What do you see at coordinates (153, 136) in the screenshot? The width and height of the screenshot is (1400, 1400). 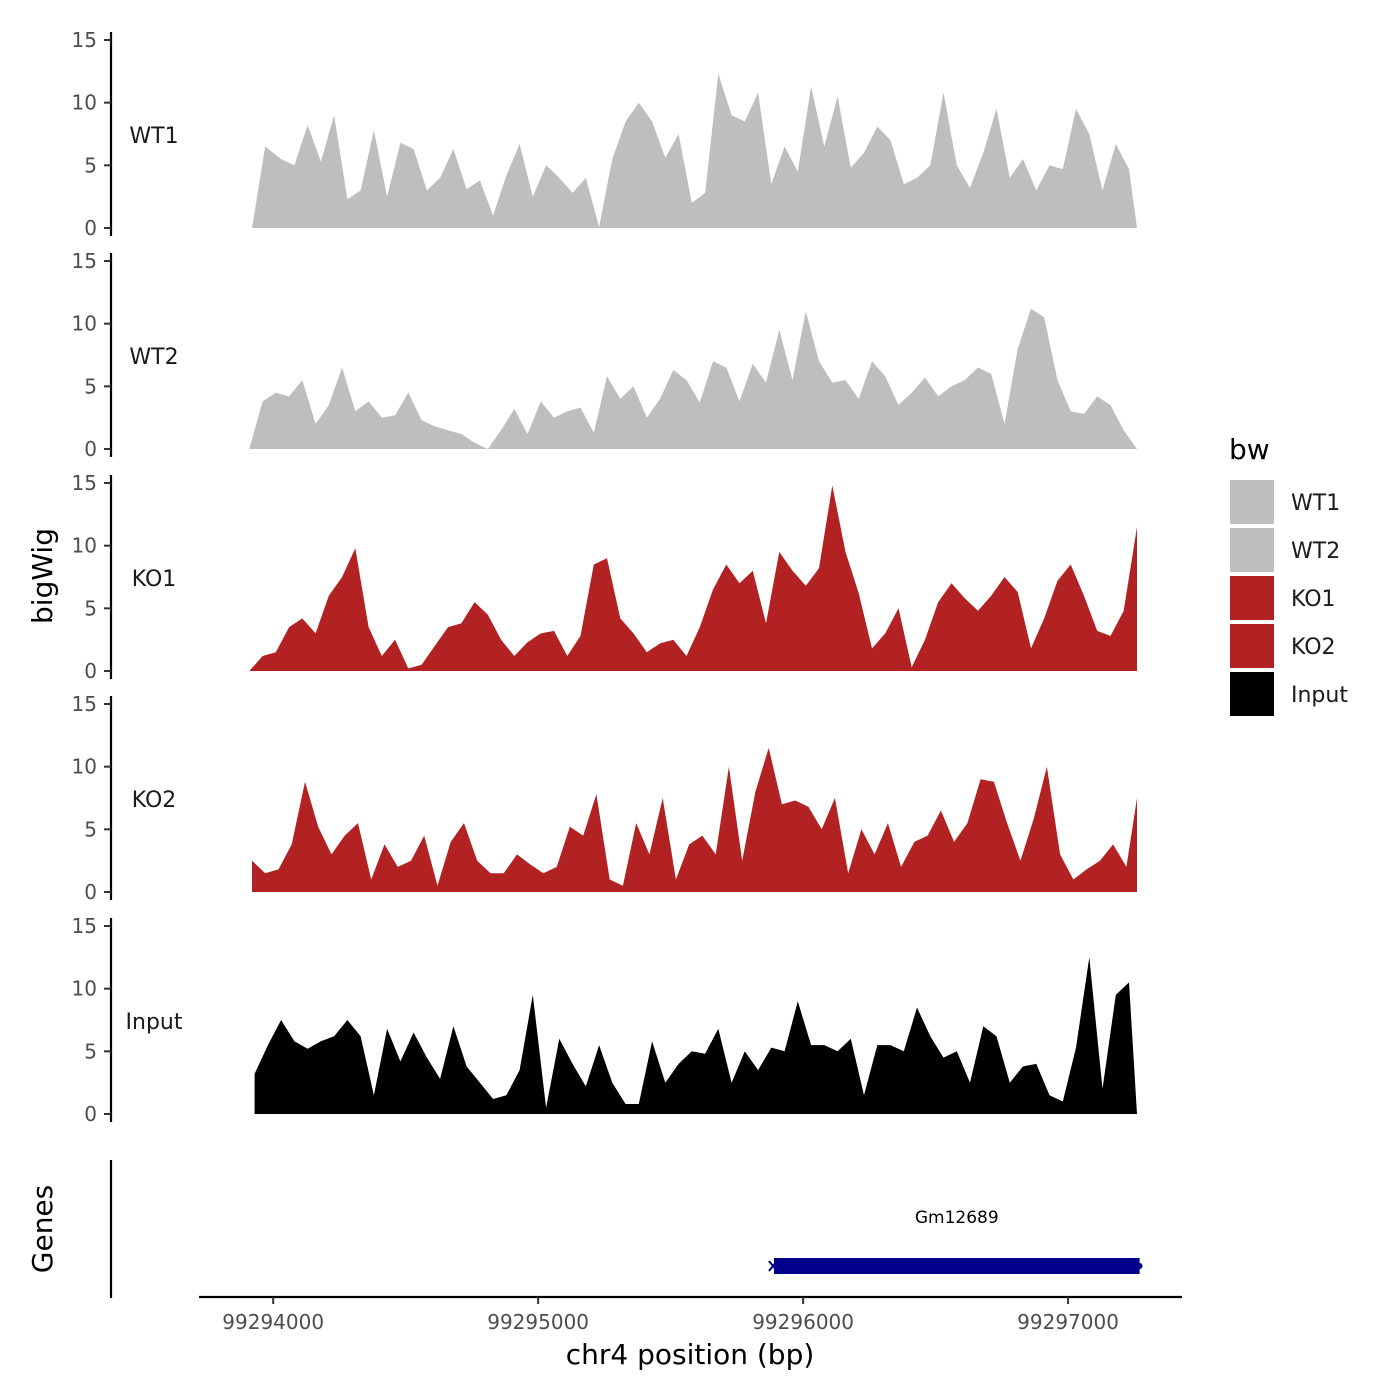 I see `track-label: WT1` at bounding box center [153, 136].